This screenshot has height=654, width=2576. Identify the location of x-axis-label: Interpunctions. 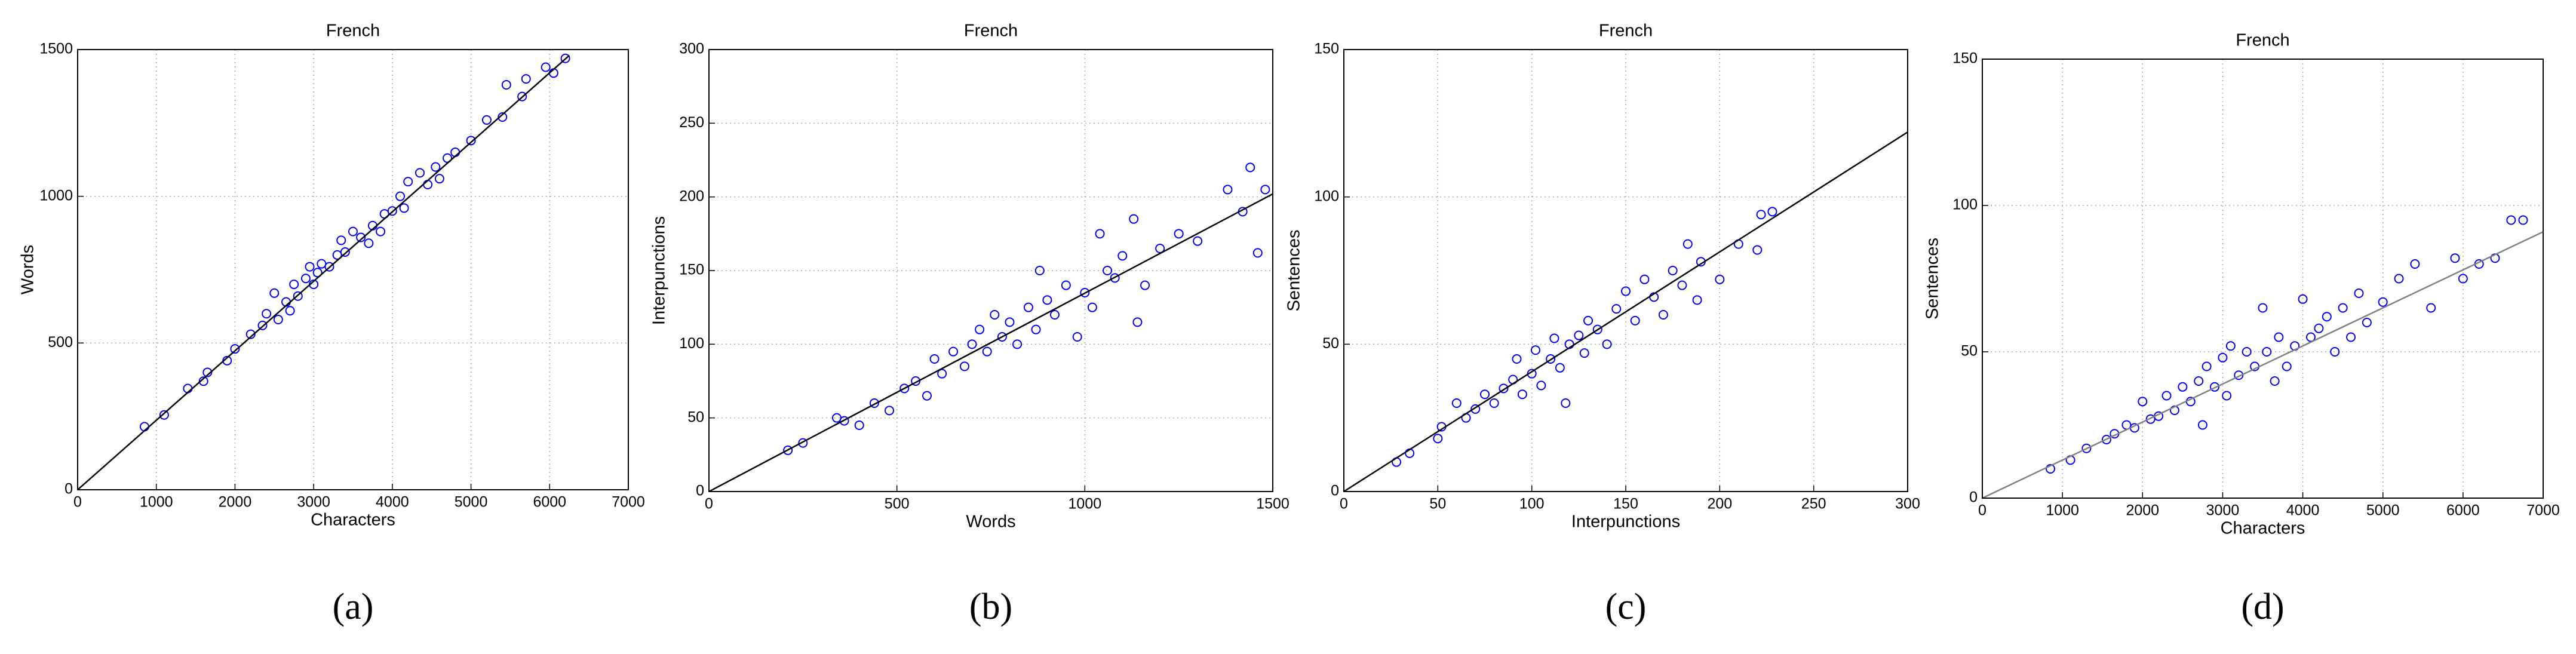
(1626, 522).